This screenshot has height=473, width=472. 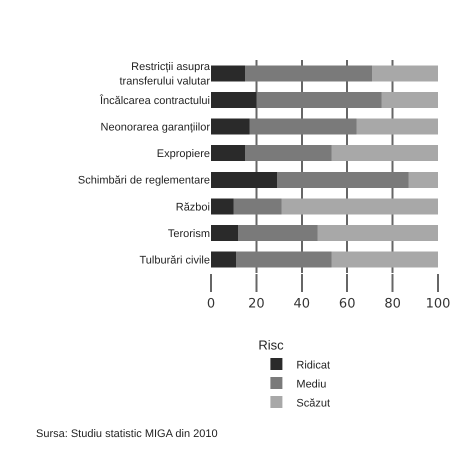 What do you see at coordinates (313, 365) in the screenshot?
I see `legend-label: Ridicat` at bounding box center [313, 365].